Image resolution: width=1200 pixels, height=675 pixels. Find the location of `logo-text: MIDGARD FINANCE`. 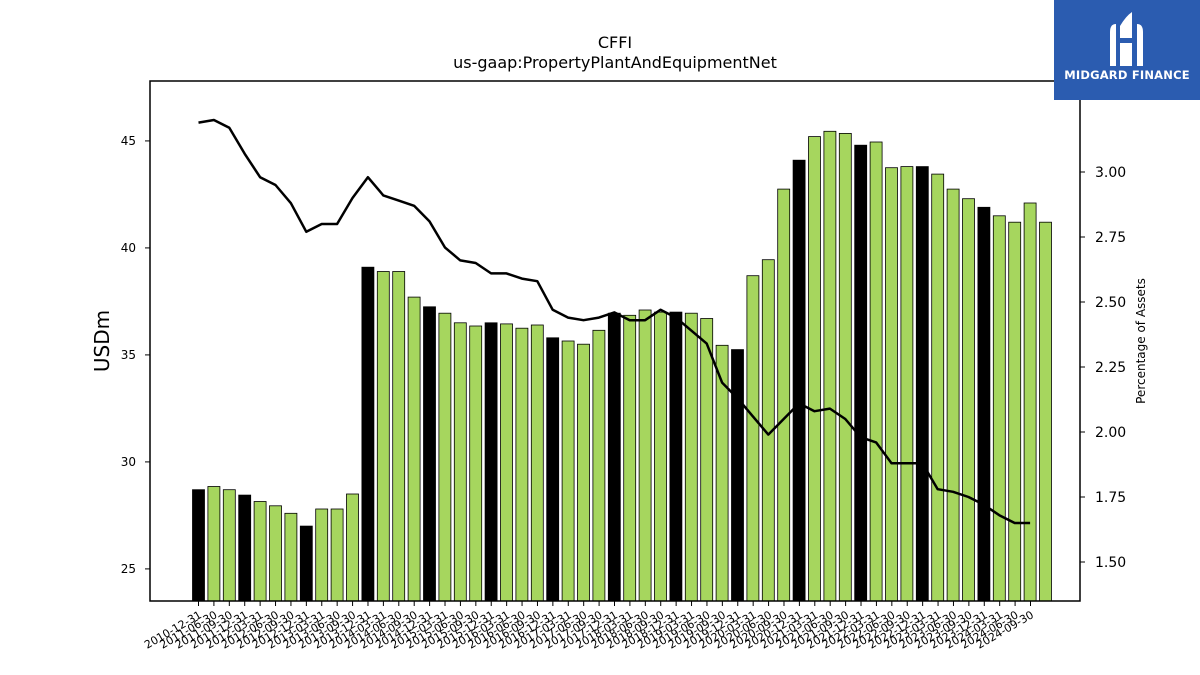

logo-text: MIDGARD FINANCE is located at coordinates (1127, 75).